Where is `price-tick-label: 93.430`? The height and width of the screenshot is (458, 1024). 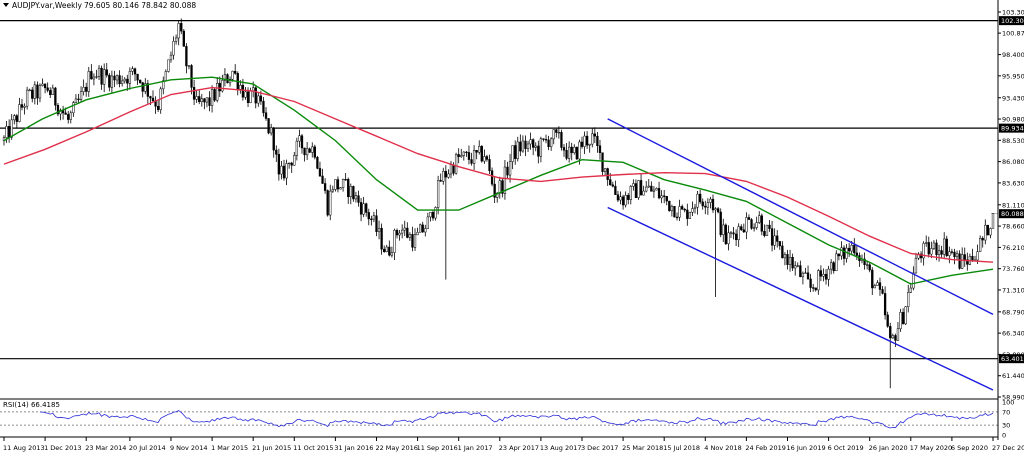
price-tick-label: 93.430 is located at coordinates (1013, 98).